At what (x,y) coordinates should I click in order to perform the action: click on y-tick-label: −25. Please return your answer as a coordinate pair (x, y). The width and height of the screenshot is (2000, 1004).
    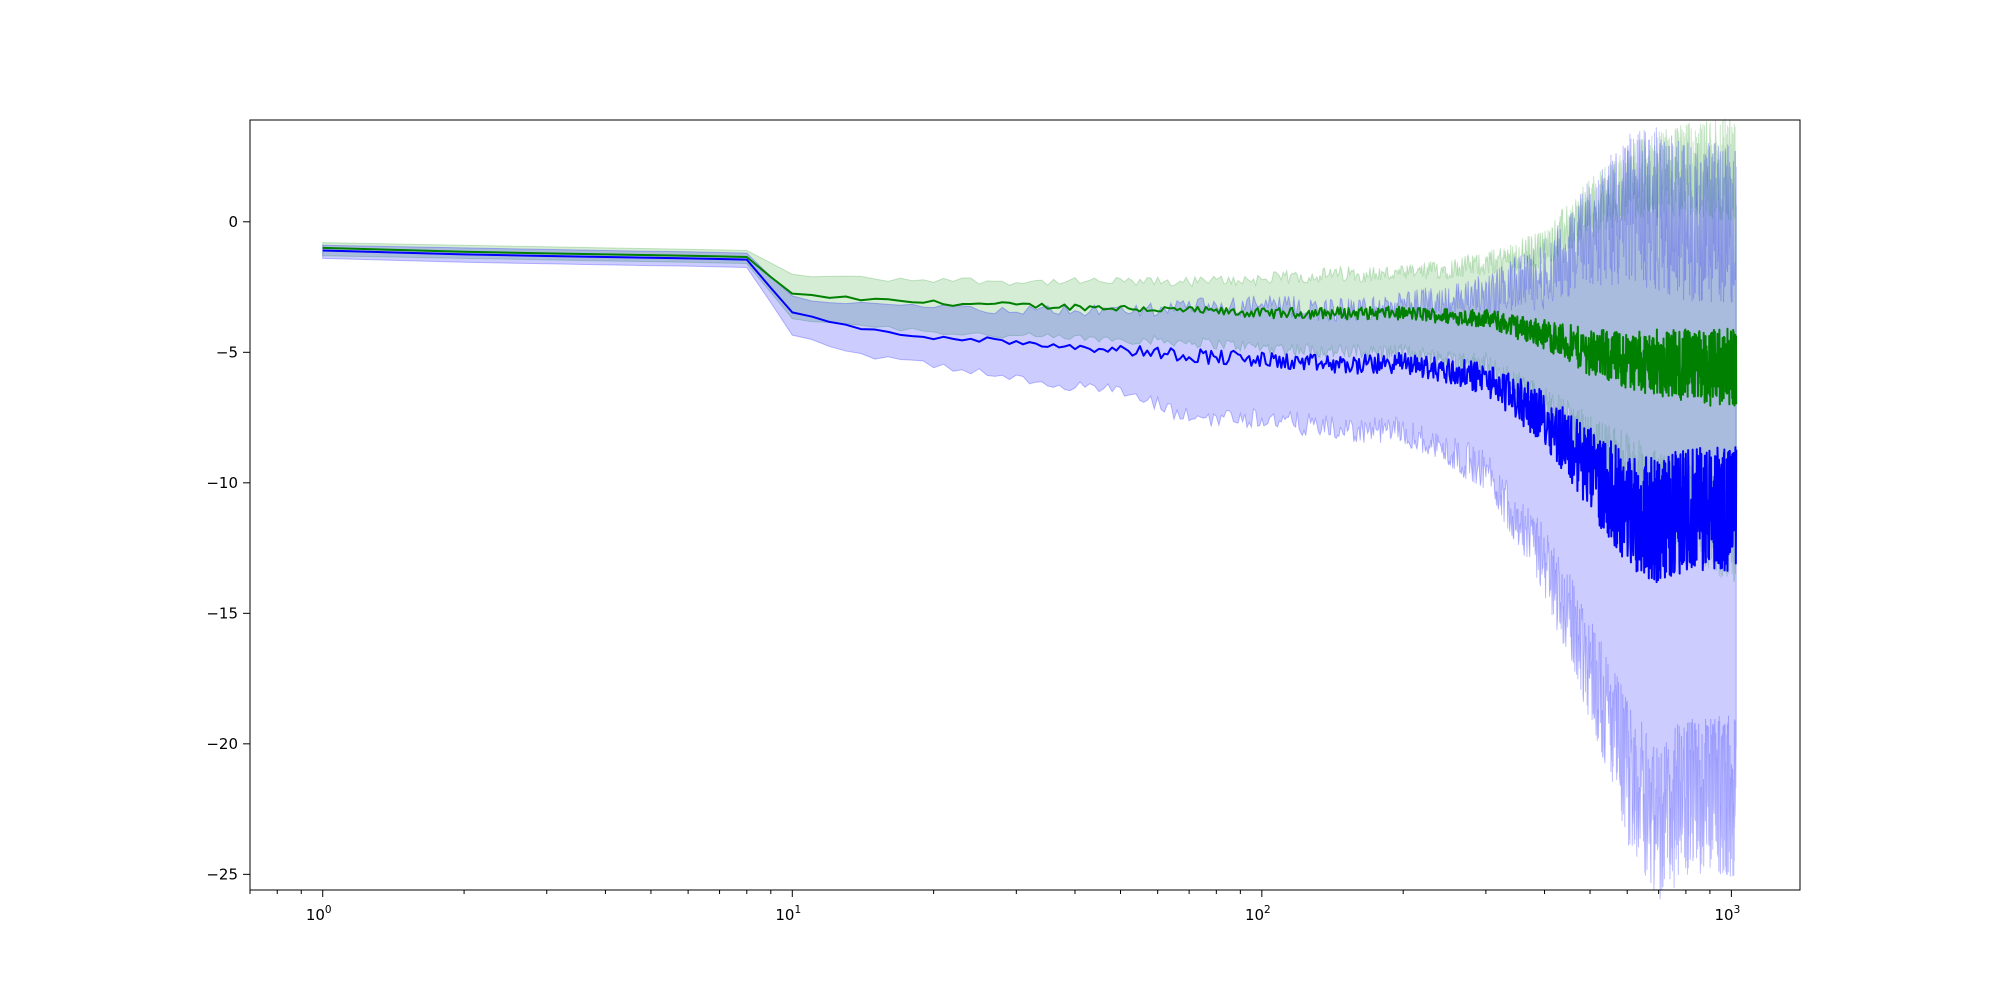
    Looking at the image, I should click on (222, 874).